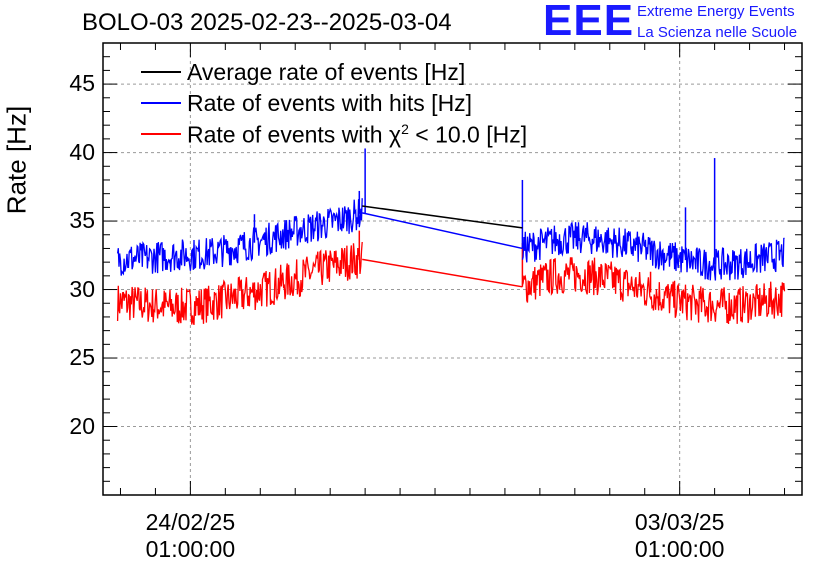 The width and height of the screenshot is (836, 572). Describe the element at coordinates (326, 72) in the screenshot. I see `legend-label-average: Average rate of events [Hz]` at that location.